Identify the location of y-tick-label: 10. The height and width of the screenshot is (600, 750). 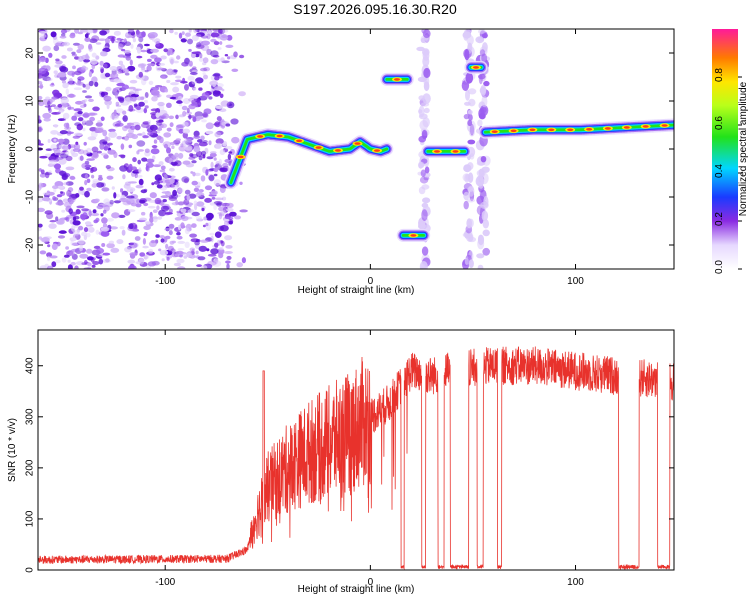
(30, 101).